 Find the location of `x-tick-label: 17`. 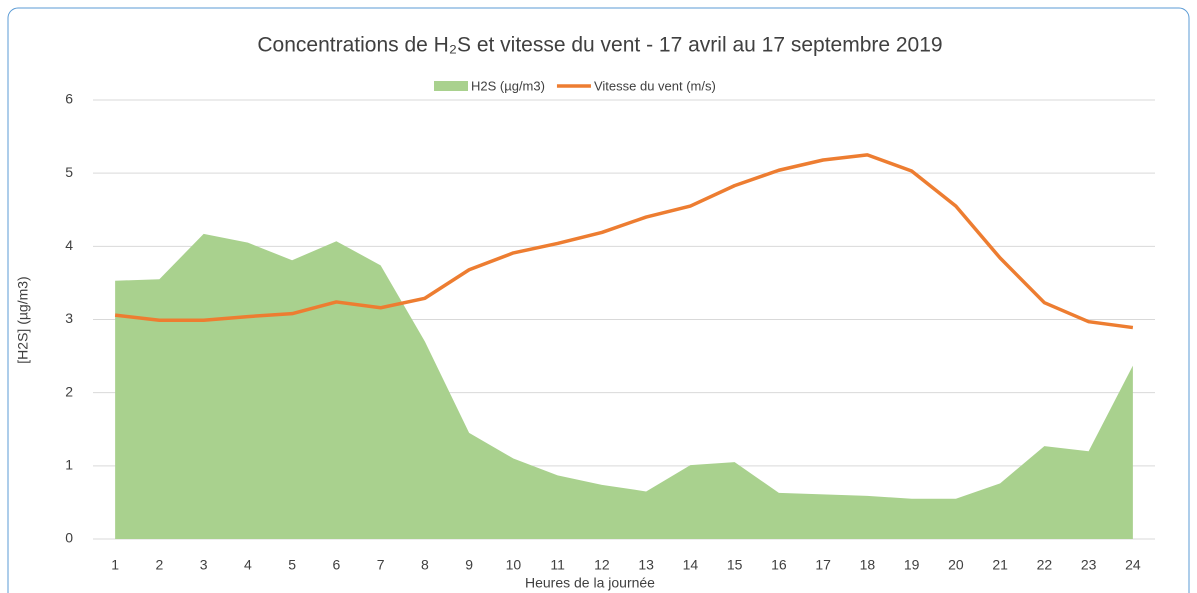

x-tick-label: 17 is located at coordinates (823, 565).